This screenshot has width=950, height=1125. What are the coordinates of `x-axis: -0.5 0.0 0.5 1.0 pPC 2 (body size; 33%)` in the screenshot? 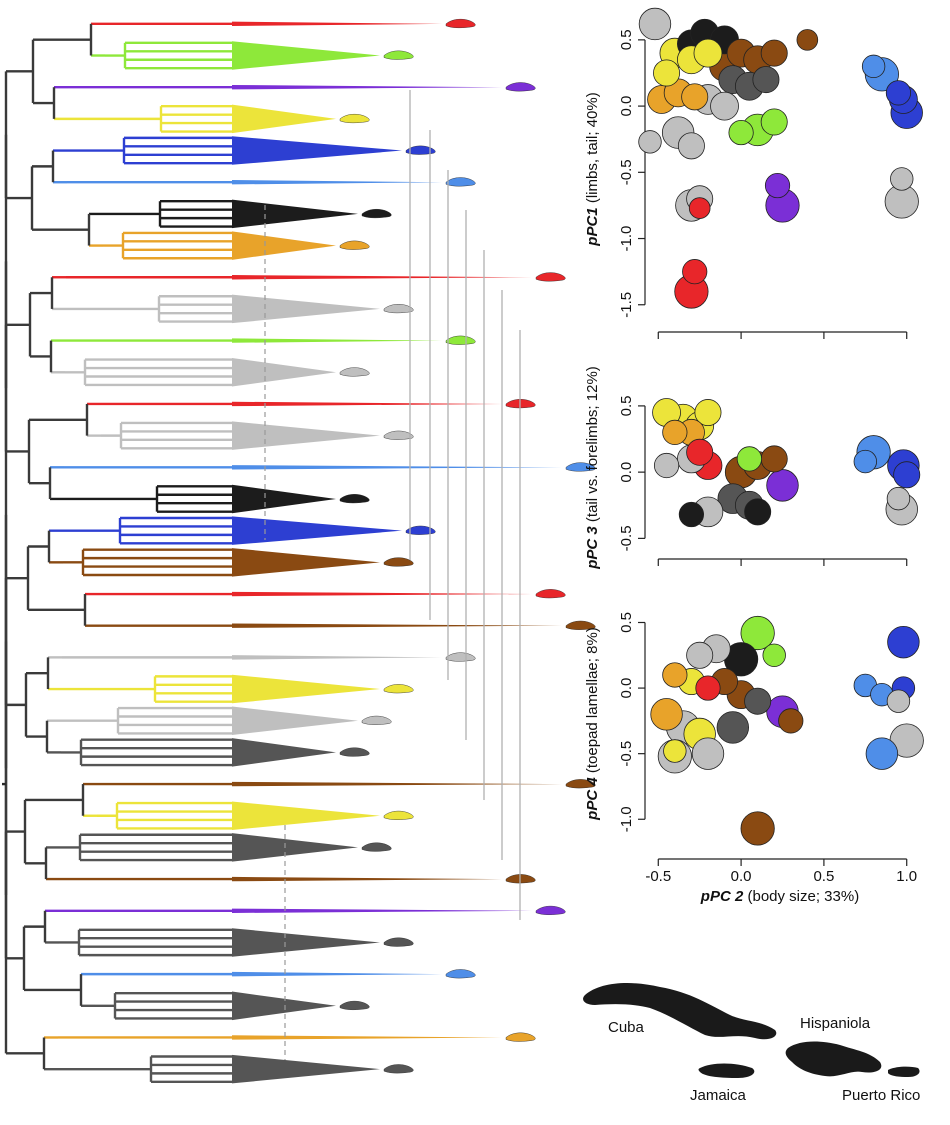 It's located at (781, 881).